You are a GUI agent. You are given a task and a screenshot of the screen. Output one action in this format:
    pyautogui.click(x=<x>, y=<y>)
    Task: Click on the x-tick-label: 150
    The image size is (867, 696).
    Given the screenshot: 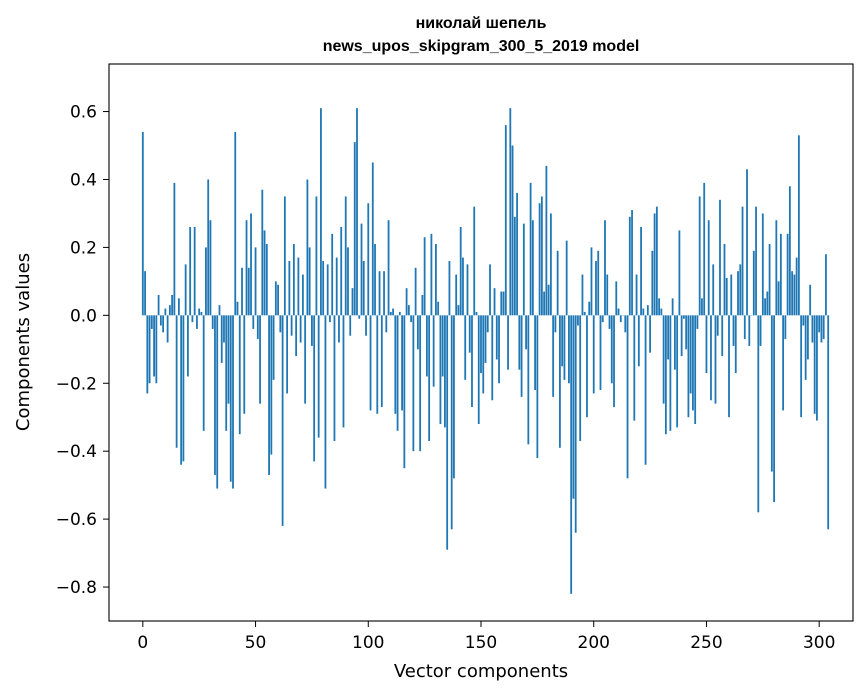 What is the action you would take?
    pyautogui.click(x=481, y=643)
    